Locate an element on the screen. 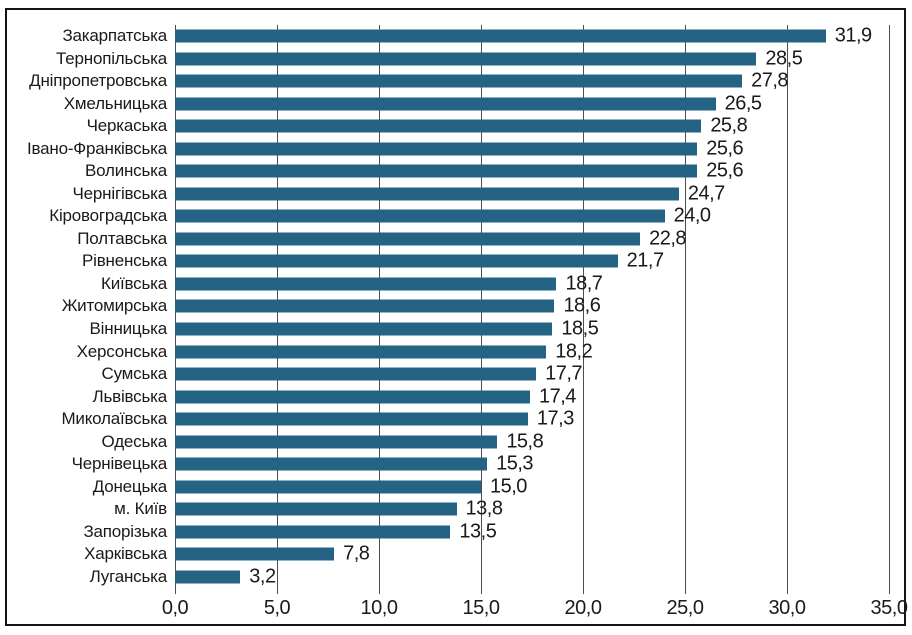 This screenshot has width=912, height=635. category-label: Полтавська is located at coordinates (122, 238).